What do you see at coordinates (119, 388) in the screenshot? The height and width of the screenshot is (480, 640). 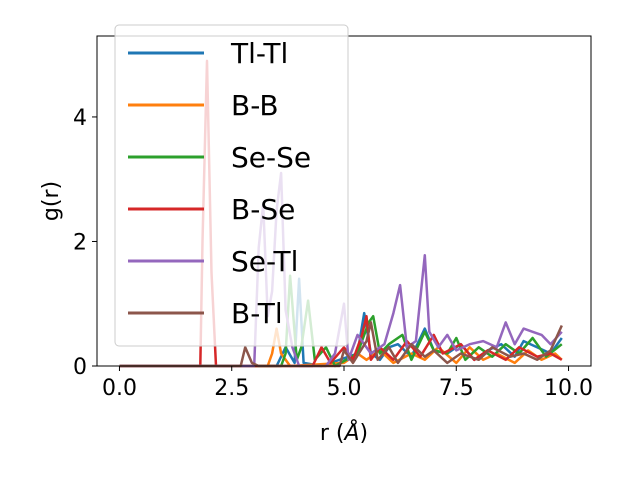 I see `x-tick-label: 0.0` at bounding box center [119, 388].